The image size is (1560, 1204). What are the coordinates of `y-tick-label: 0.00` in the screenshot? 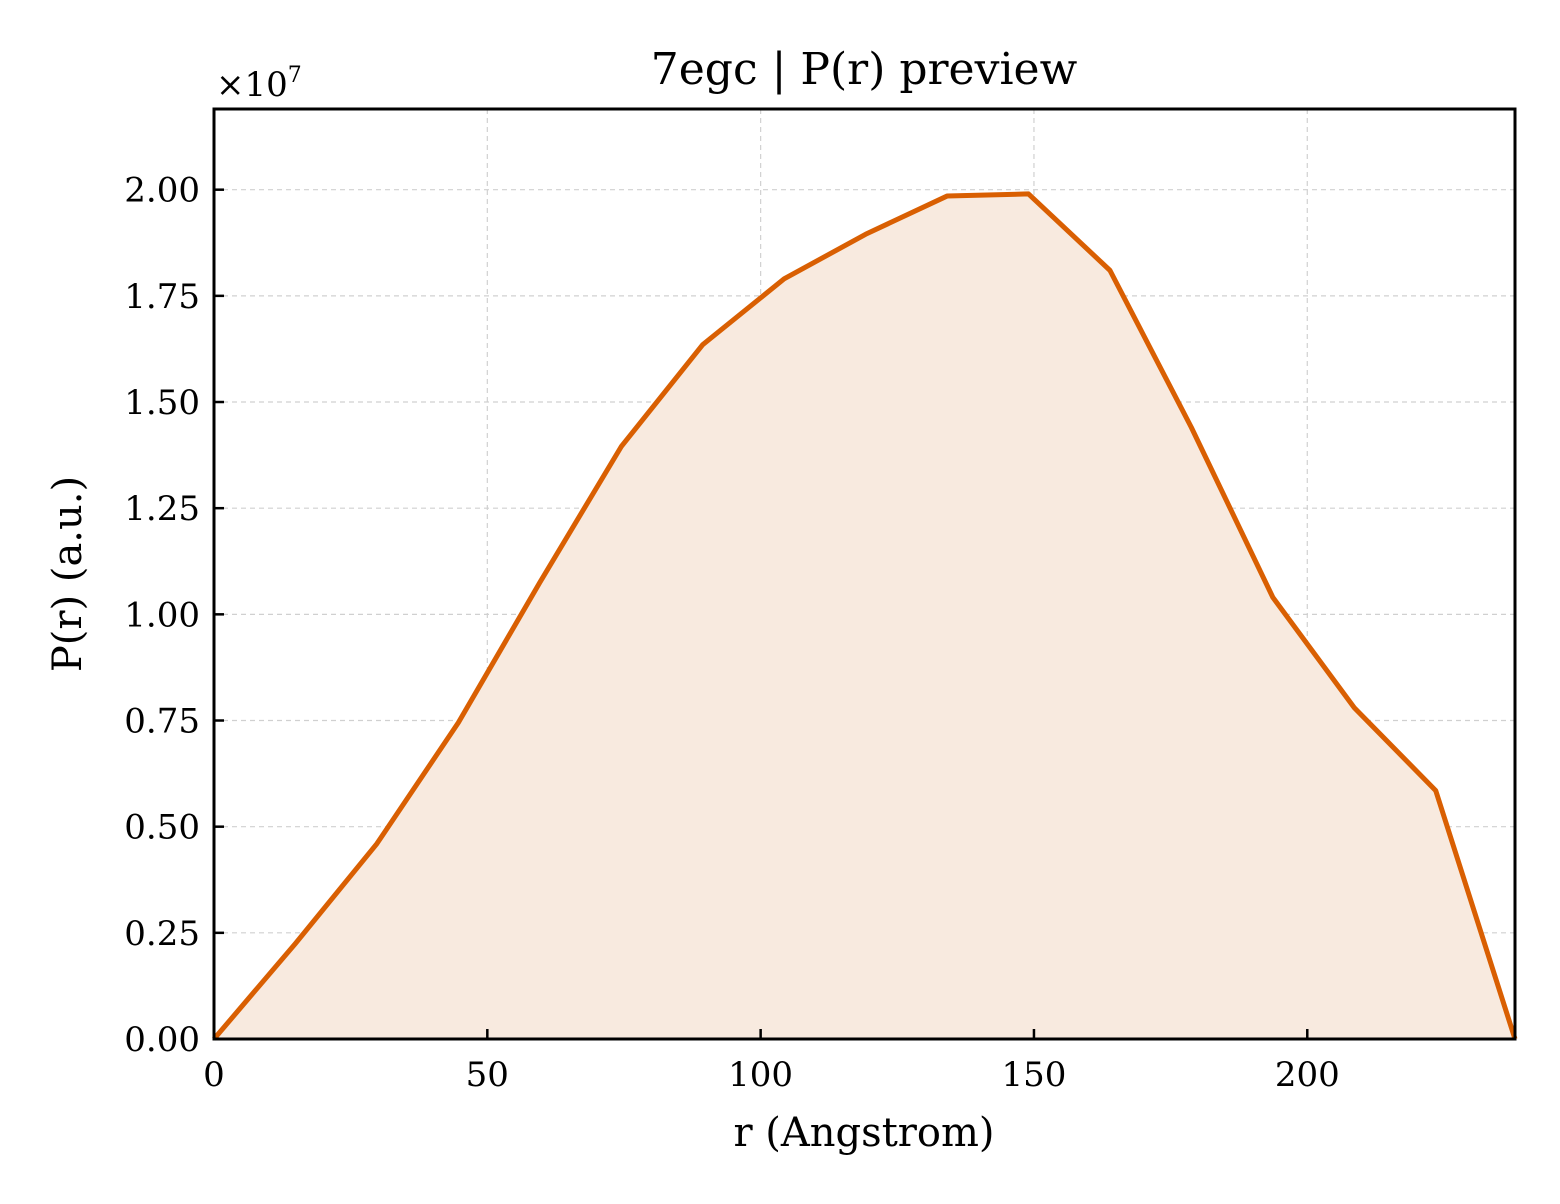 It's located at (162, 1040).